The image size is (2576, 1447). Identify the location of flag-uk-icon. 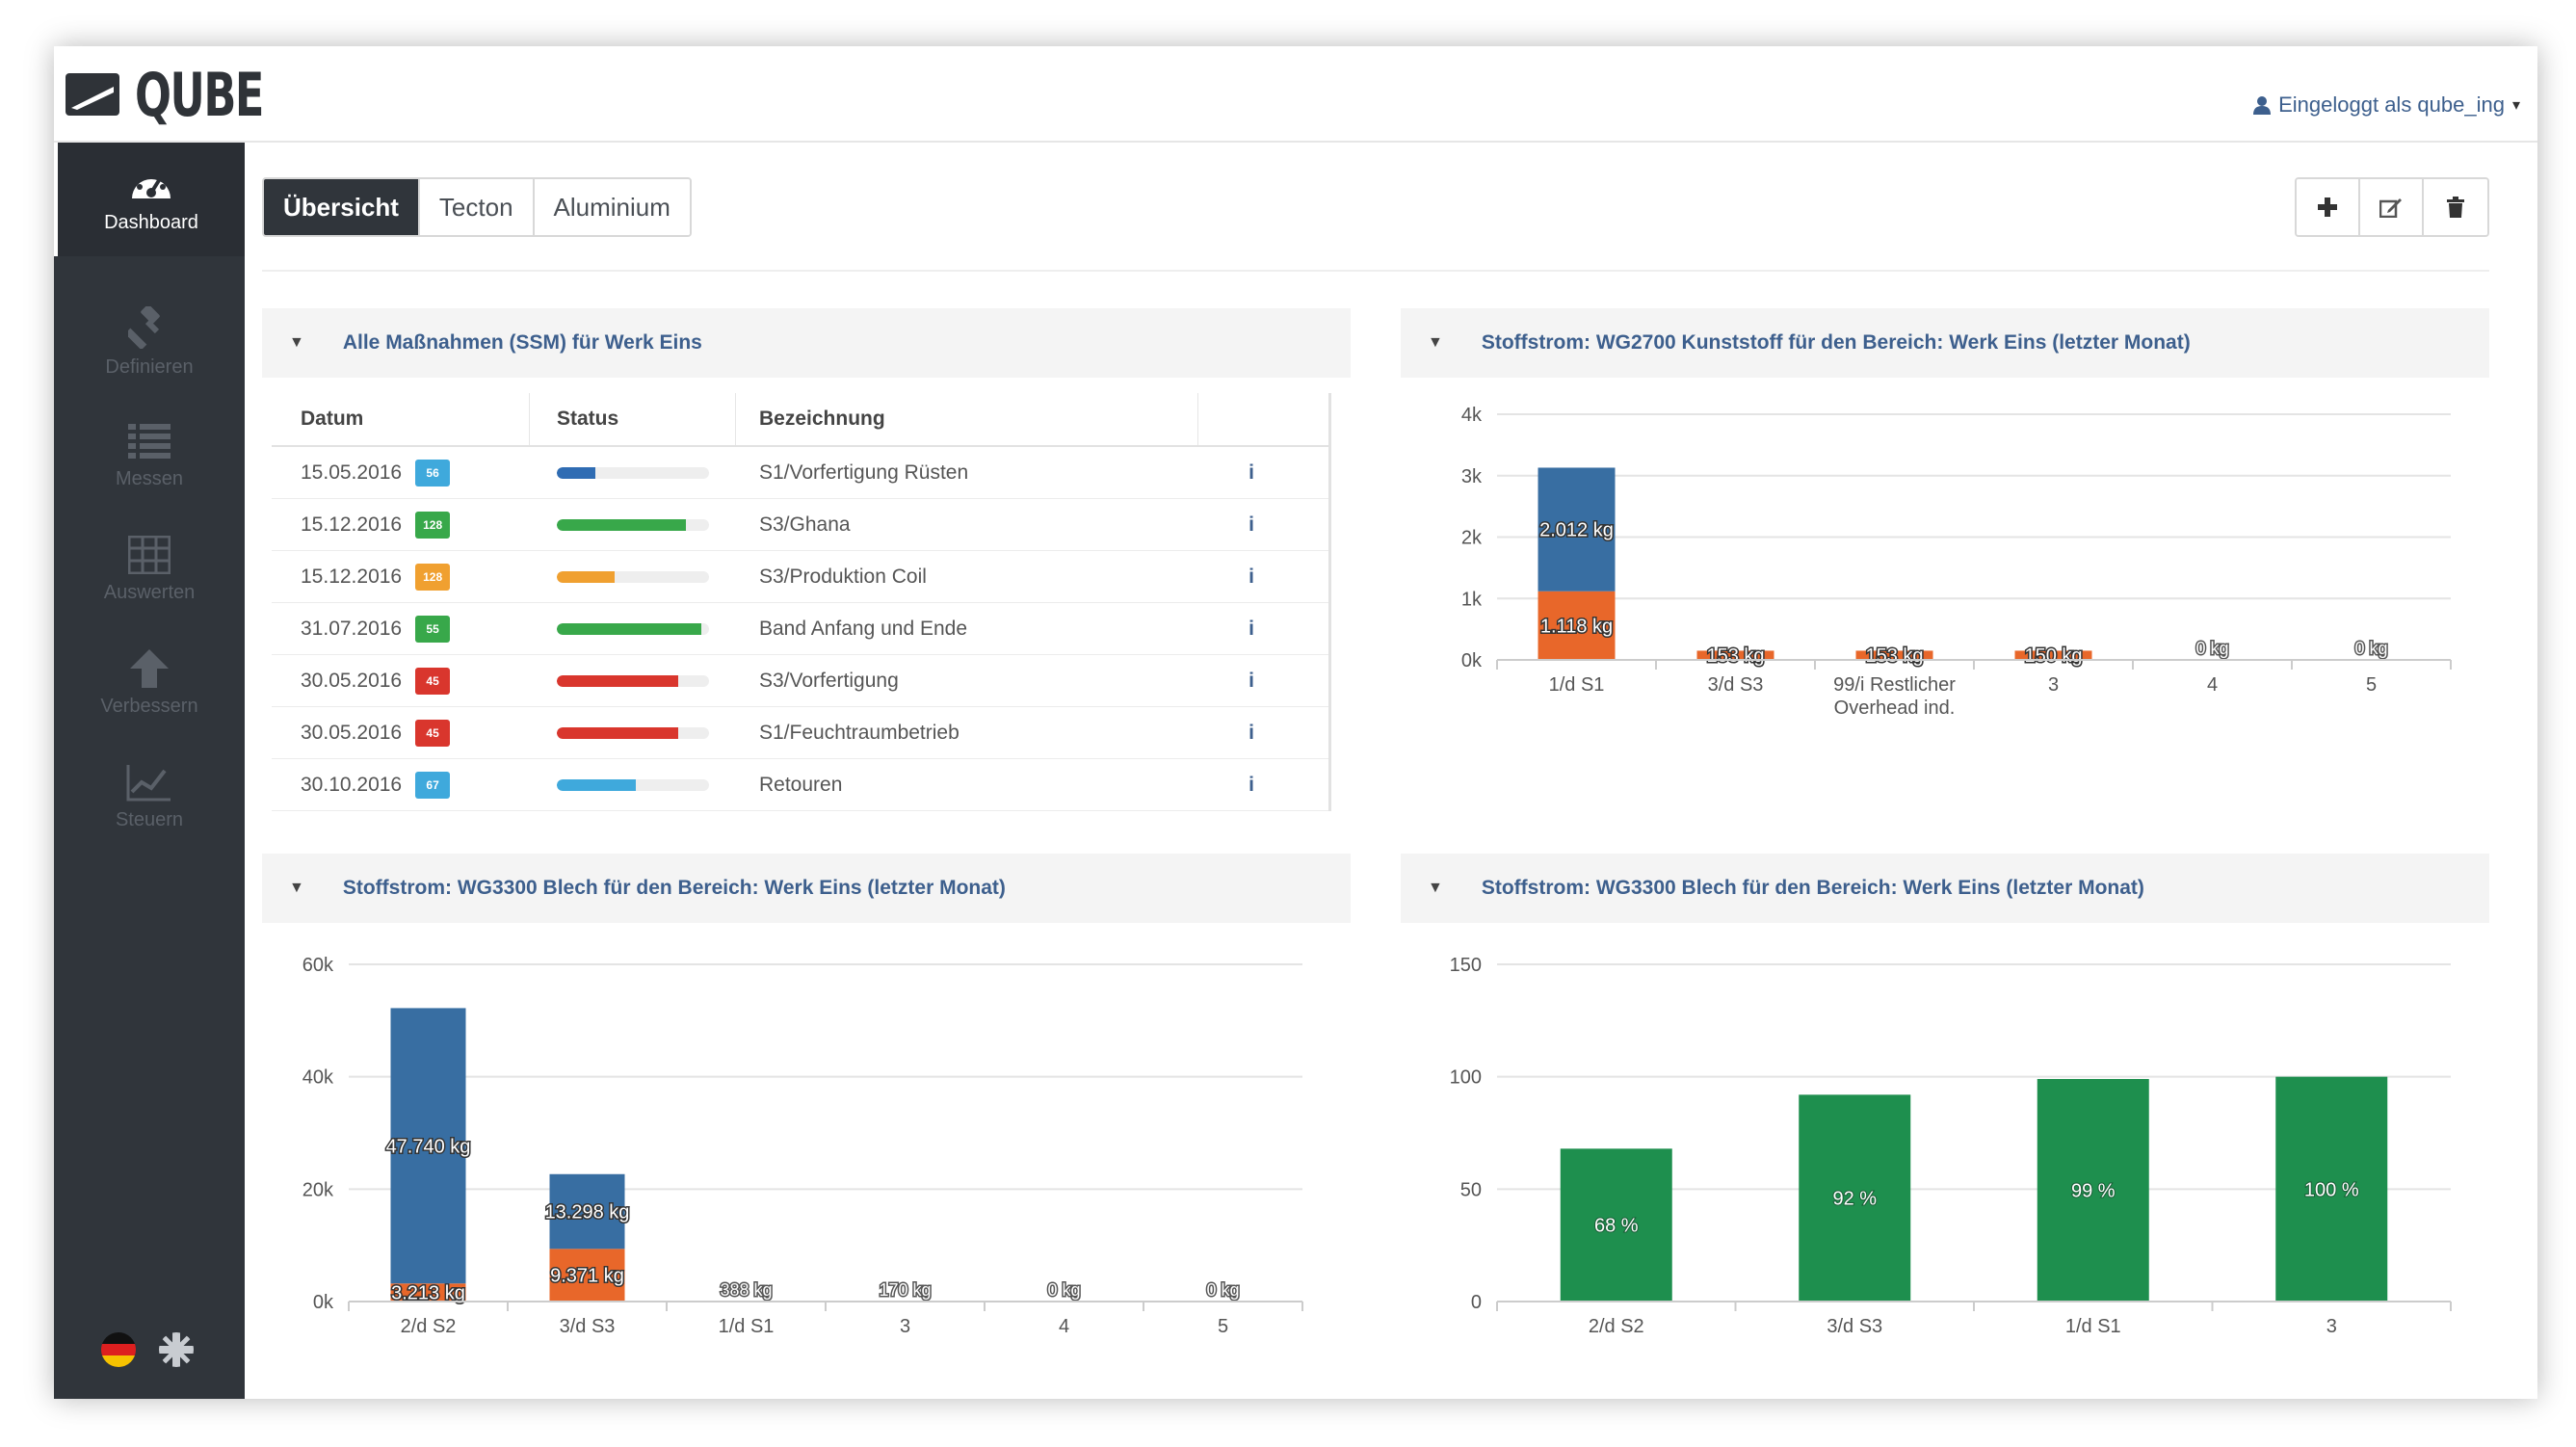
(177, 1349).